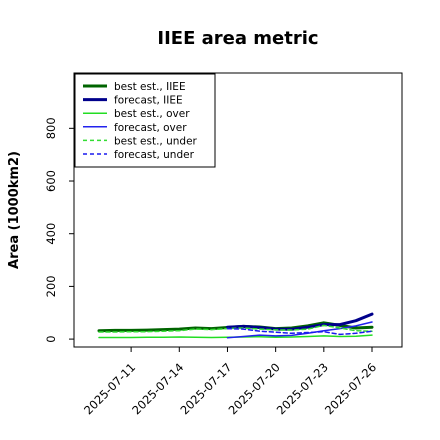  What do you see at coordinates (51, 234) in the screenshot?
I see `y-tick-label: 400` at bounding box center [51, 234].